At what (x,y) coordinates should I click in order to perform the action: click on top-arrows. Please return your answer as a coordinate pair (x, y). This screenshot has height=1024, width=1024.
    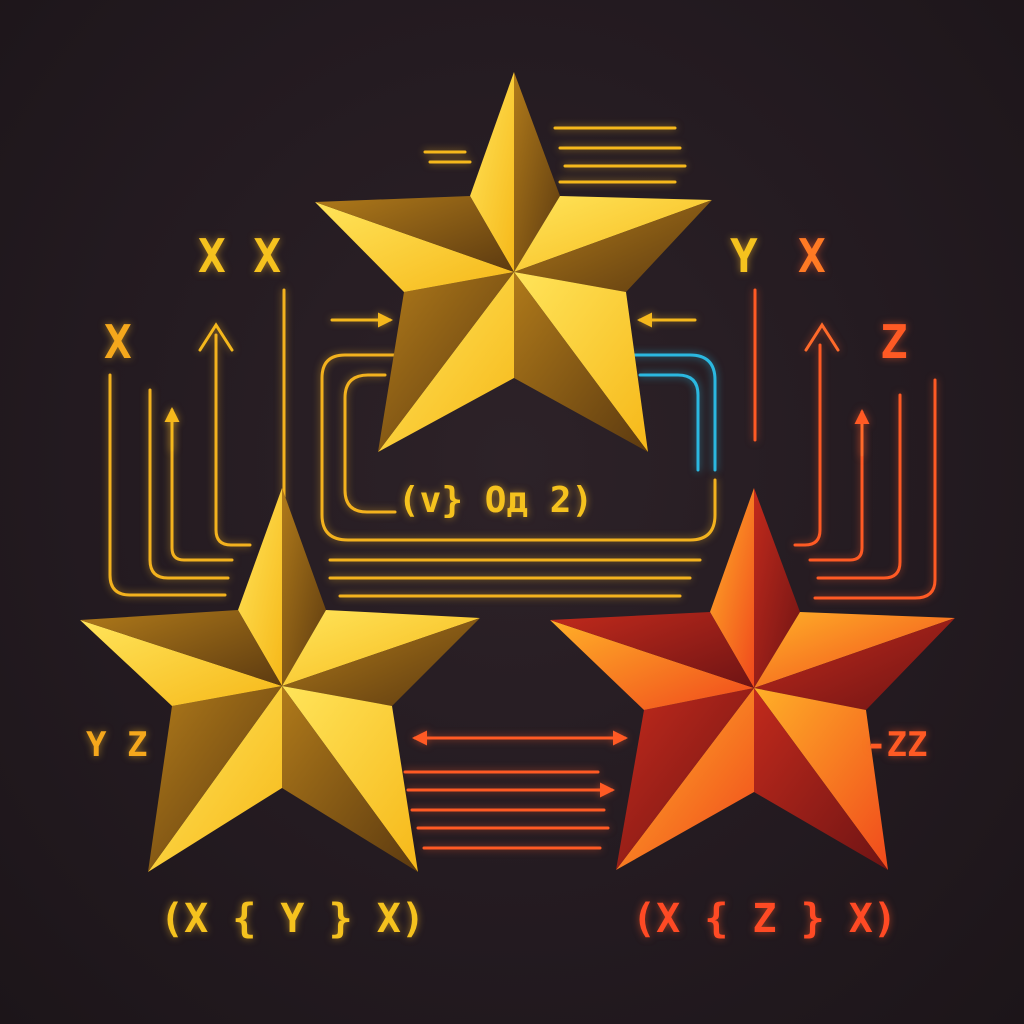
    Looking at the image, I should click on (513, 227).